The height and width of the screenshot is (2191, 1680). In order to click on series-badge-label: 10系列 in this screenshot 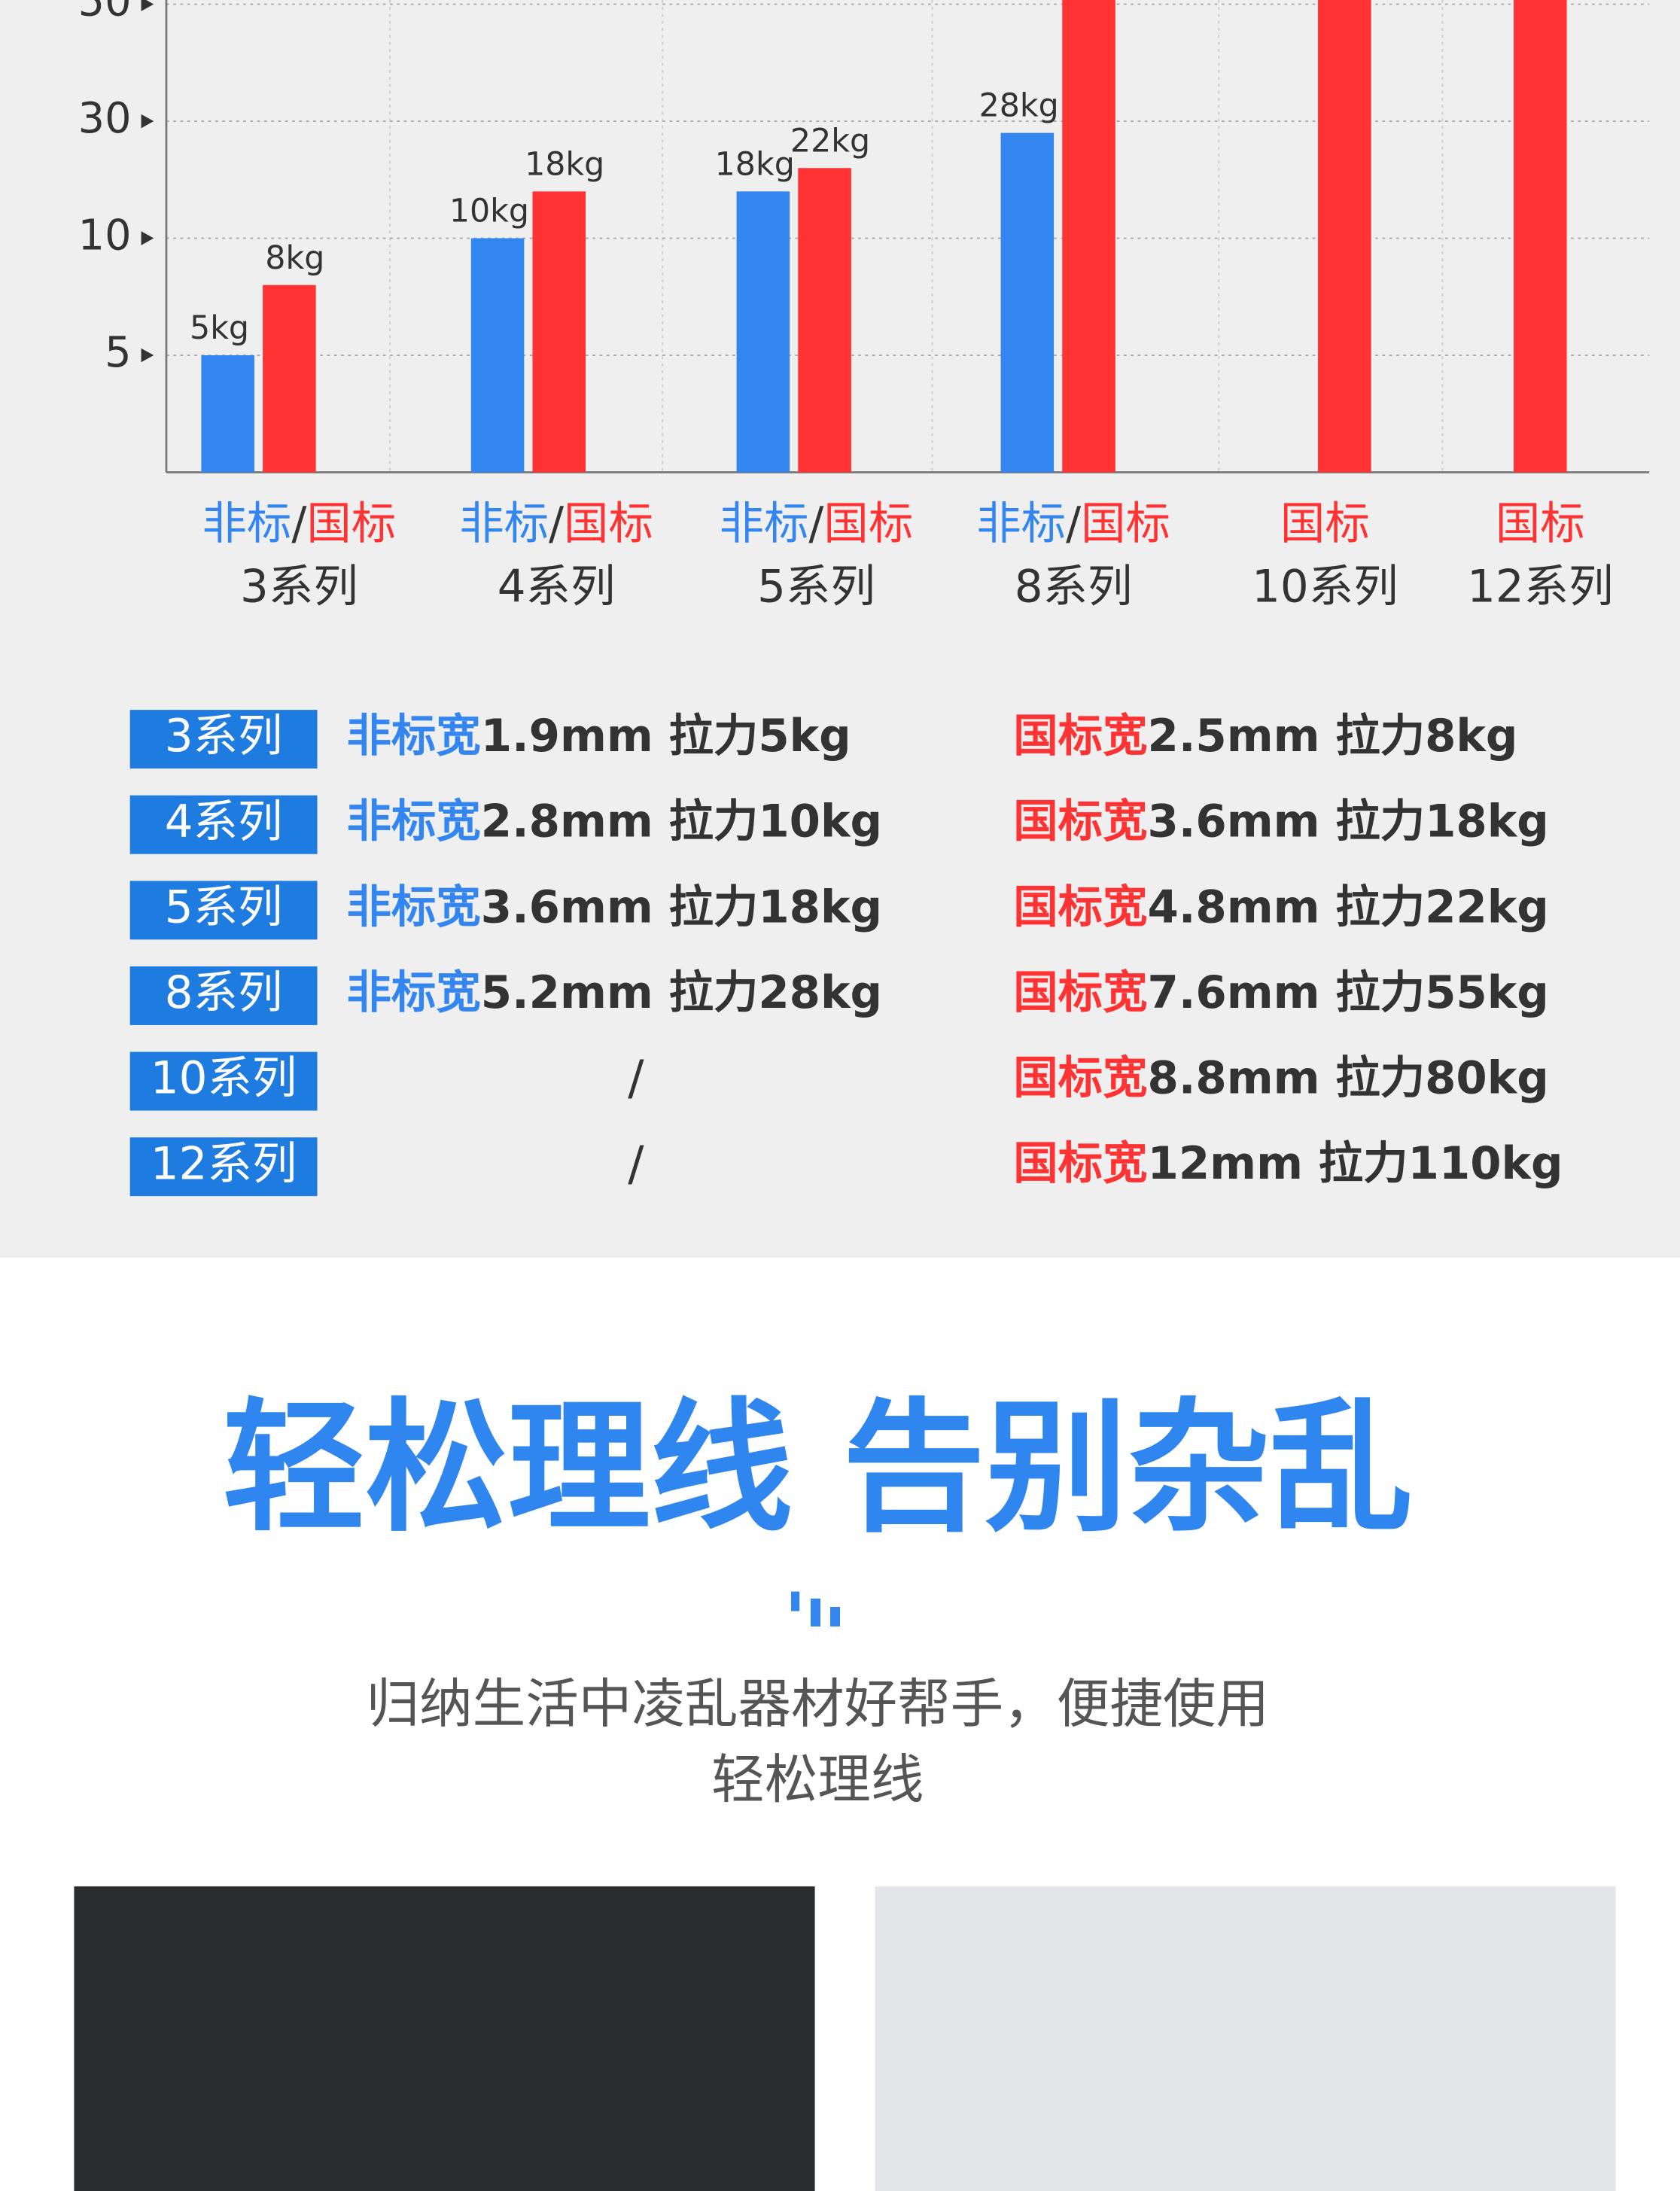, I will do `click(224, 1079)`.